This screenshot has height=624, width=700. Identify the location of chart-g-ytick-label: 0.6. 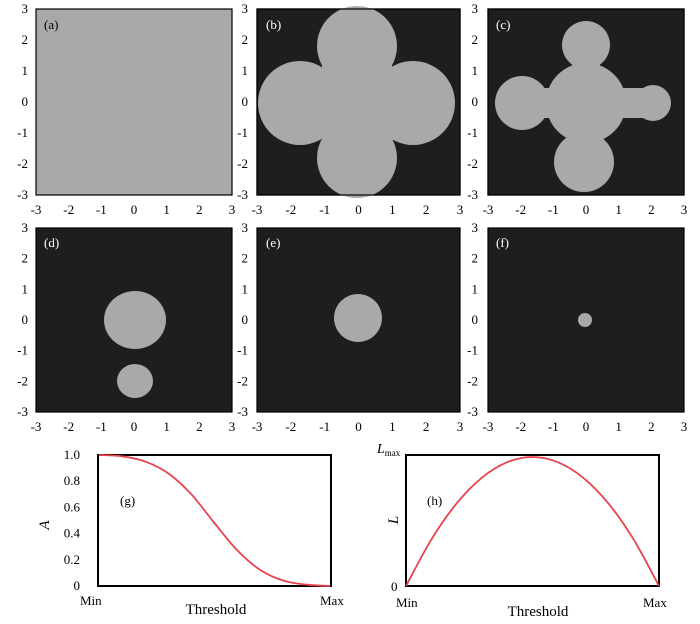
(72, 506).